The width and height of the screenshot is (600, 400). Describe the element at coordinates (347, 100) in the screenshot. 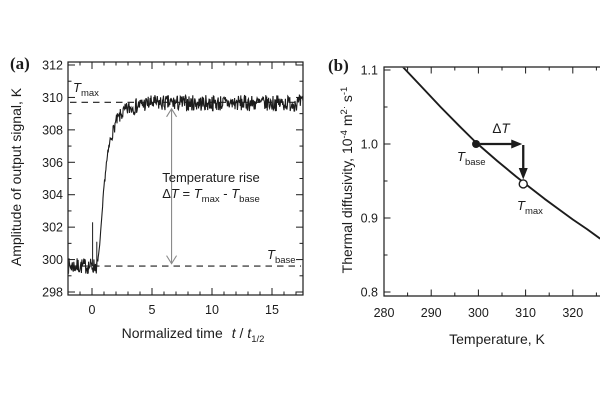

I see `ylabel-b-mid2: s` at that location.